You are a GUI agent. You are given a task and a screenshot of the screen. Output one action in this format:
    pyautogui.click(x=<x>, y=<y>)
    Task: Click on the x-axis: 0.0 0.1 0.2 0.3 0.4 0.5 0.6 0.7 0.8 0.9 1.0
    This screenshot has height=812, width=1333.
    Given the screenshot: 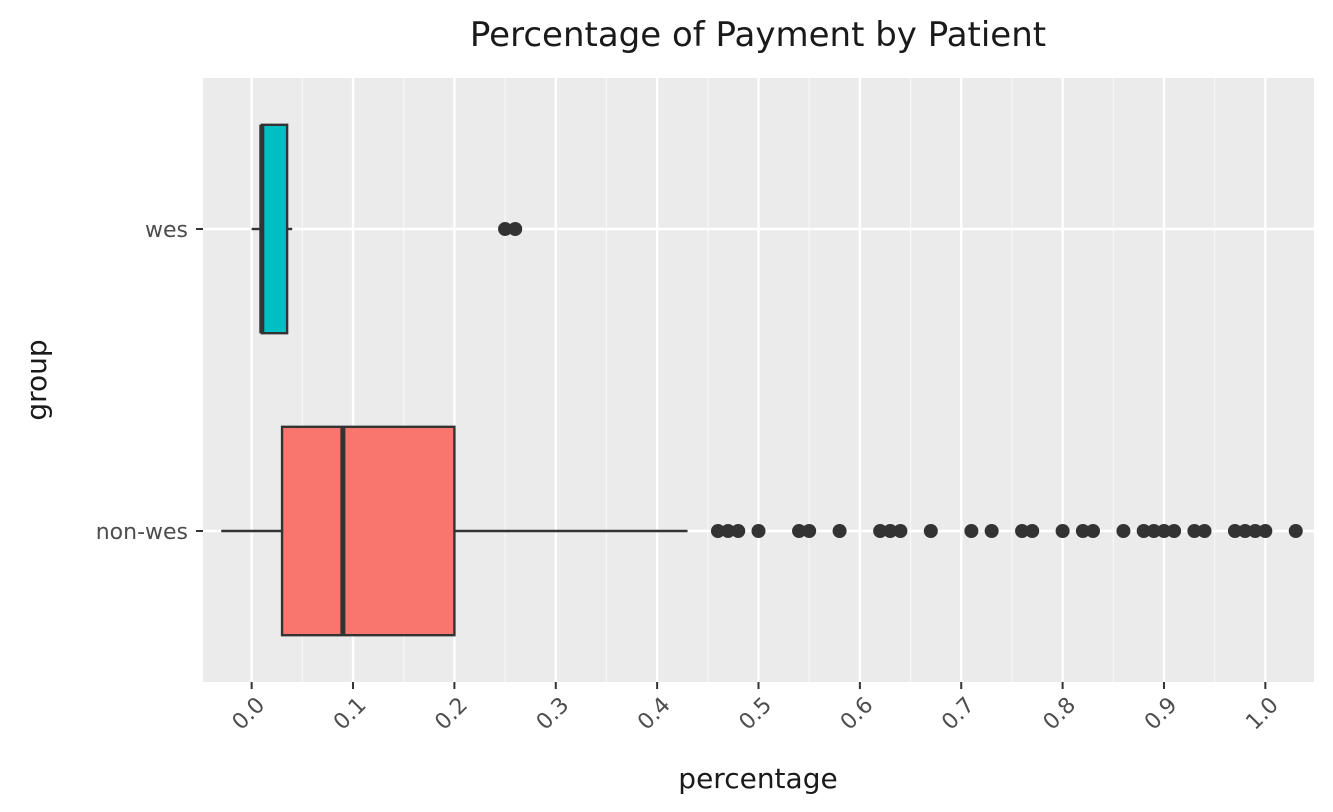 What is the action you would take?
    pyautogui.click(x=756, y=708)
    